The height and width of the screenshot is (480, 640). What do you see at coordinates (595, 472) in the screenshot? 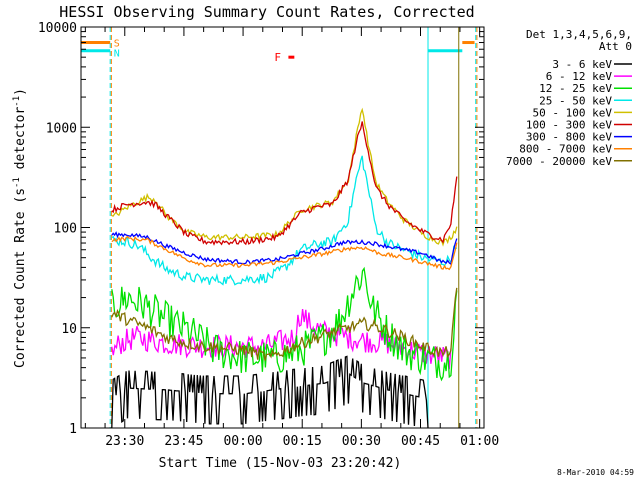
I see `generation-timestamp: 8-Mar-2010 04:59` at bounding box center [595, 472].